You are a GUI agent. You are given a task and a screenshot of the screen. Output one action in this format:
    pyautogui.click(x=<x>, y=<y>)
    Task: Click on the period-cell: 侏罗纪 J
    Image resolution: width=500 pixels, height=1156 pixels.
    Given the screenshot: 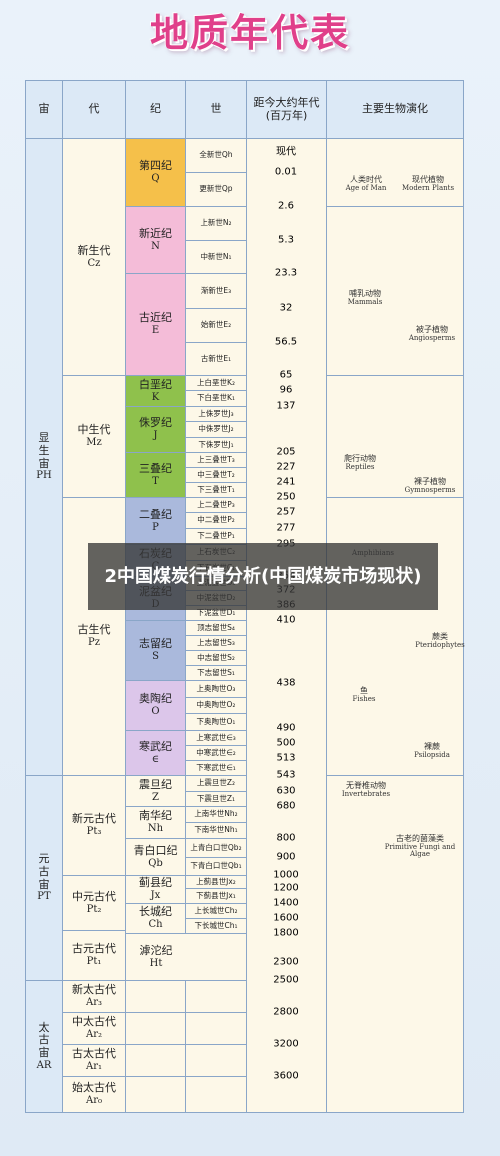 What is the action you would take?
    pyautogui.click(x=155, y=429)
    